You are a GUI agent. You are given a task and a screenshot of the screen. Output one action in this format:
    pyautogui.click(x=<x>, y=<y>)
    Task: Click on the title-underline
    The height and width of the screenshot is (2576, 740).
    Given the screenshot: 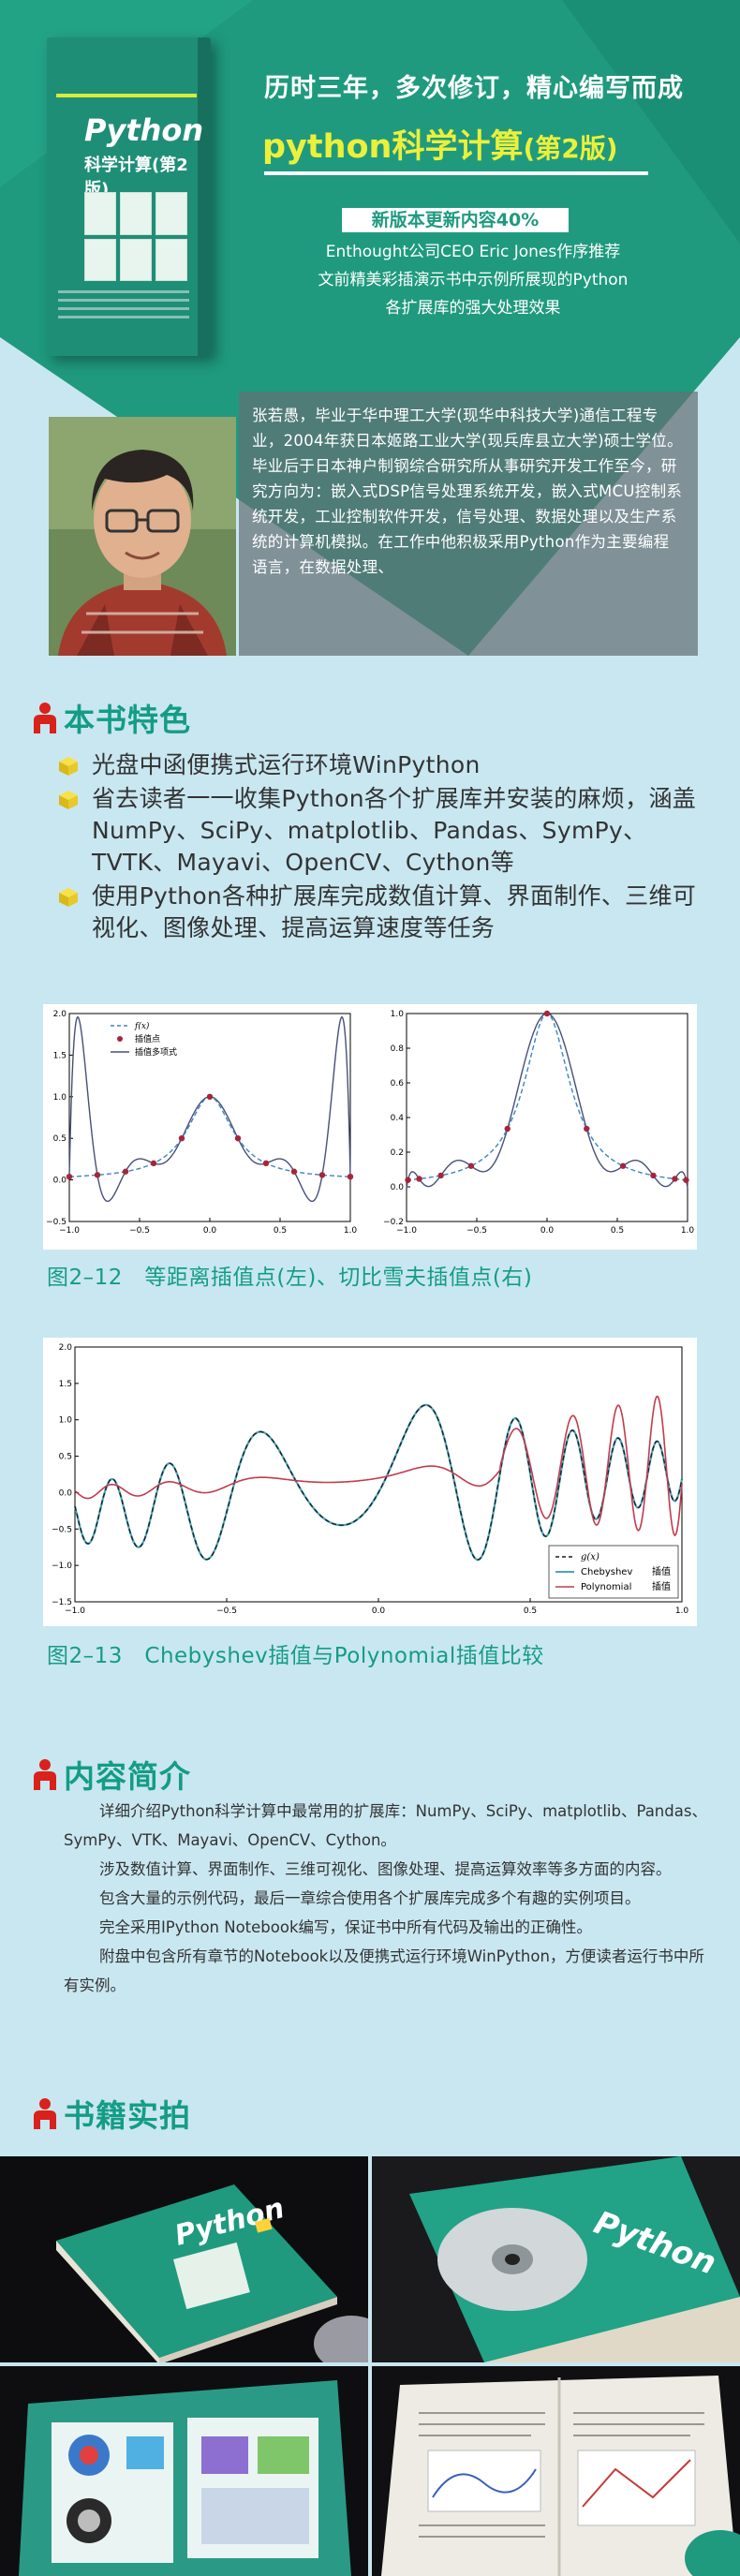 What is the action you would take?
    pyautogui.click(x=456, y=173)
    